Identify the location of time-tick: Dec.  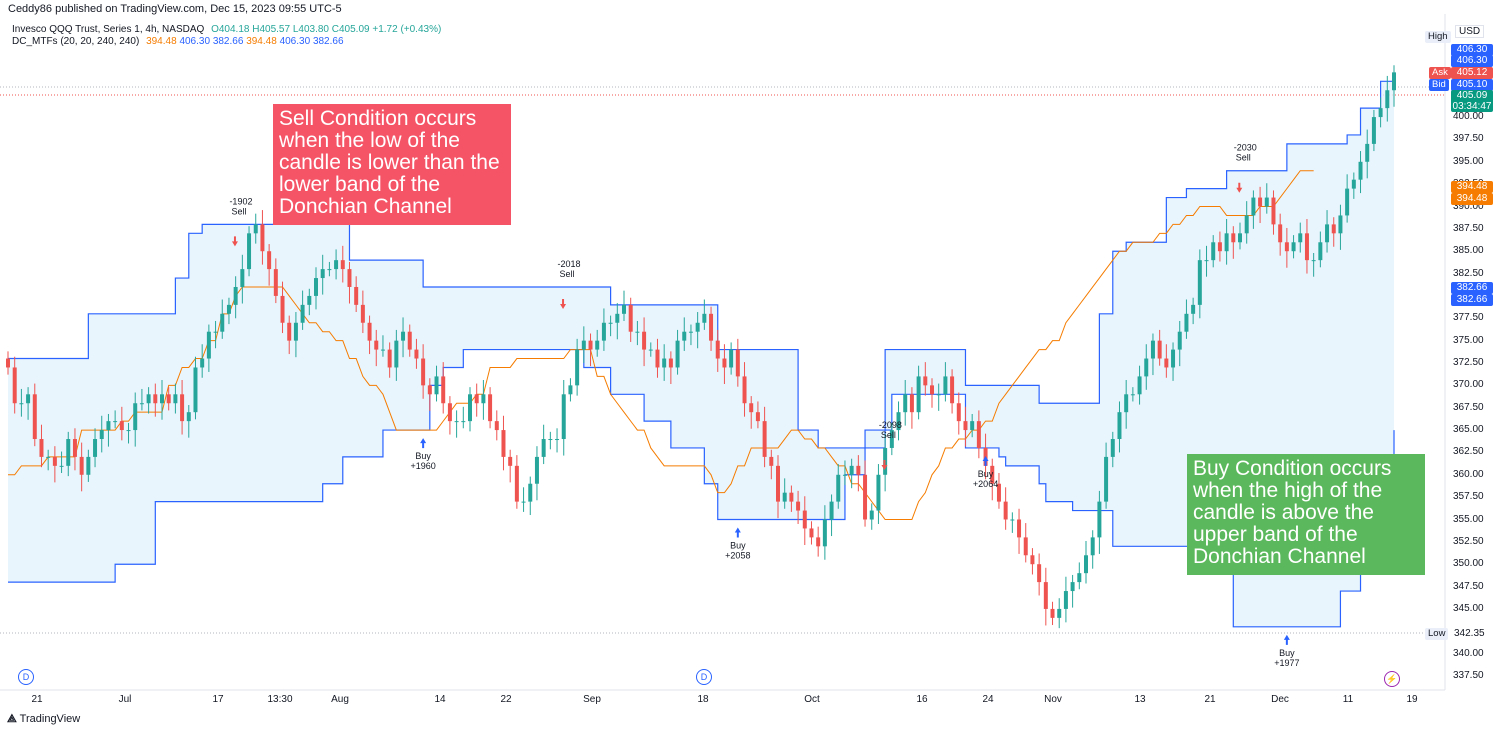
(1280, 699).